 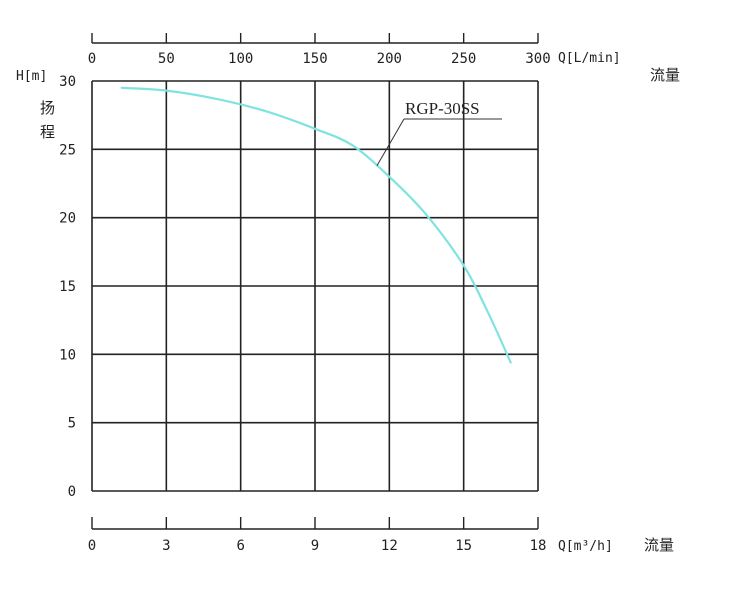 I want to click on top-tick-label-250: 250, so click(x=463, y=59).